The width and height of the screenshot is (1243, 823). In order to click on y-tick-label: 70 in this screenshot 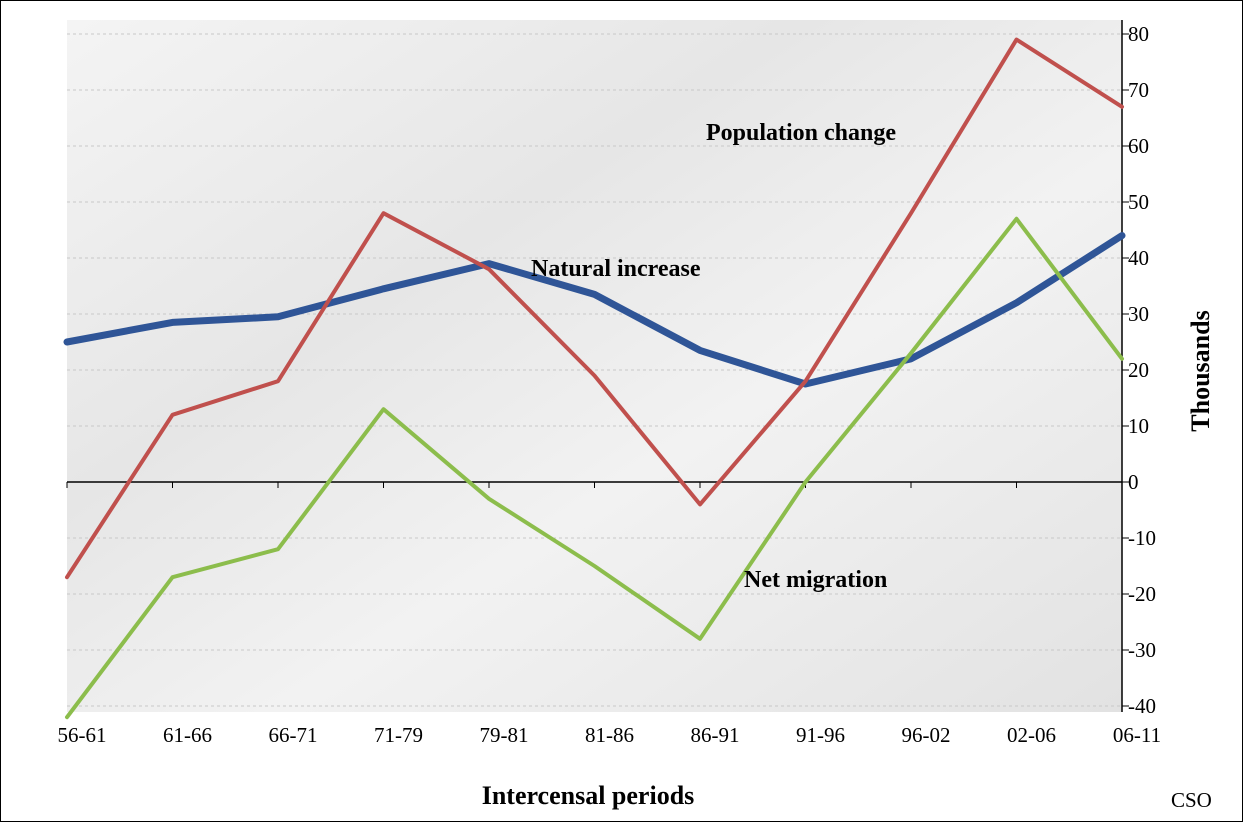, I will do `click(1138, 90)`.